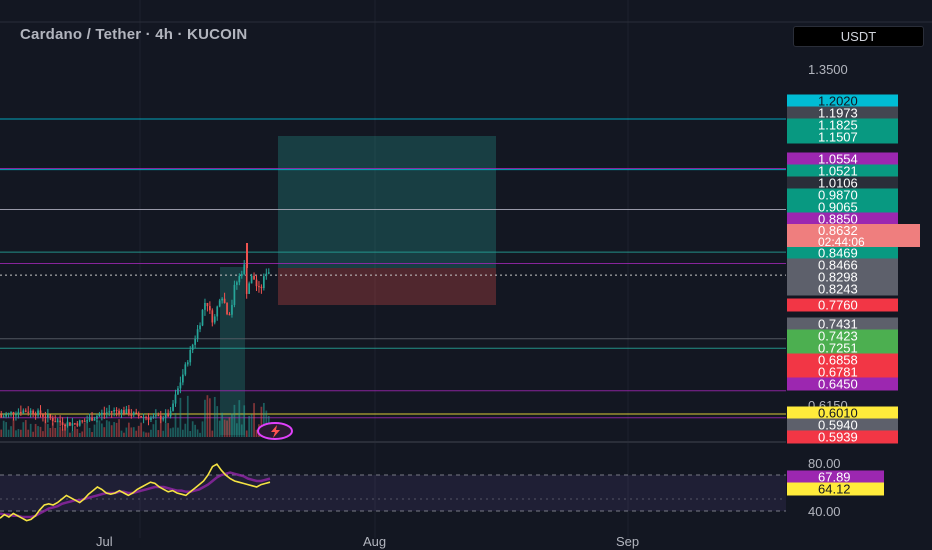 The image size is (932, 550). Describe the element at coordinates (842, 277) in the screenshot. I see `price-label: 0.8298` at that location.